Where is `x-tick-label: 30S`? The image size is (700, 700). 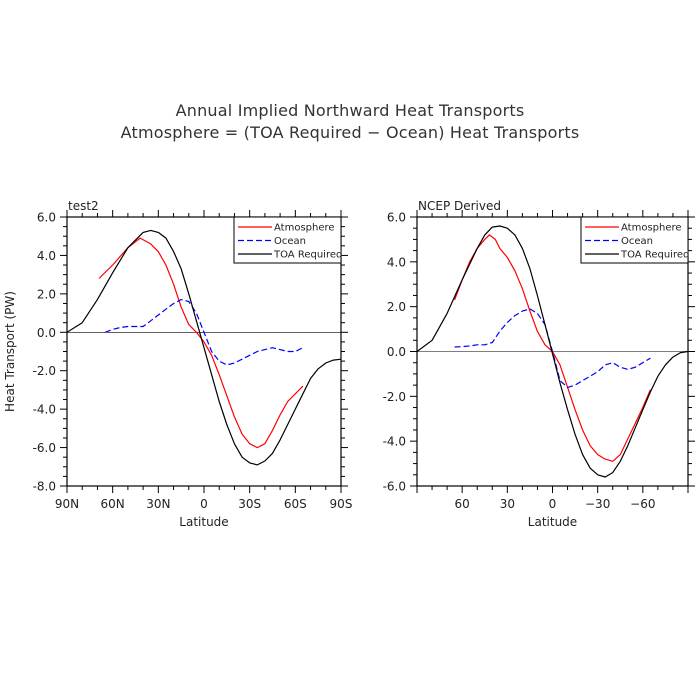 x-tick-label: 30S is located at coordinates (249, 504).